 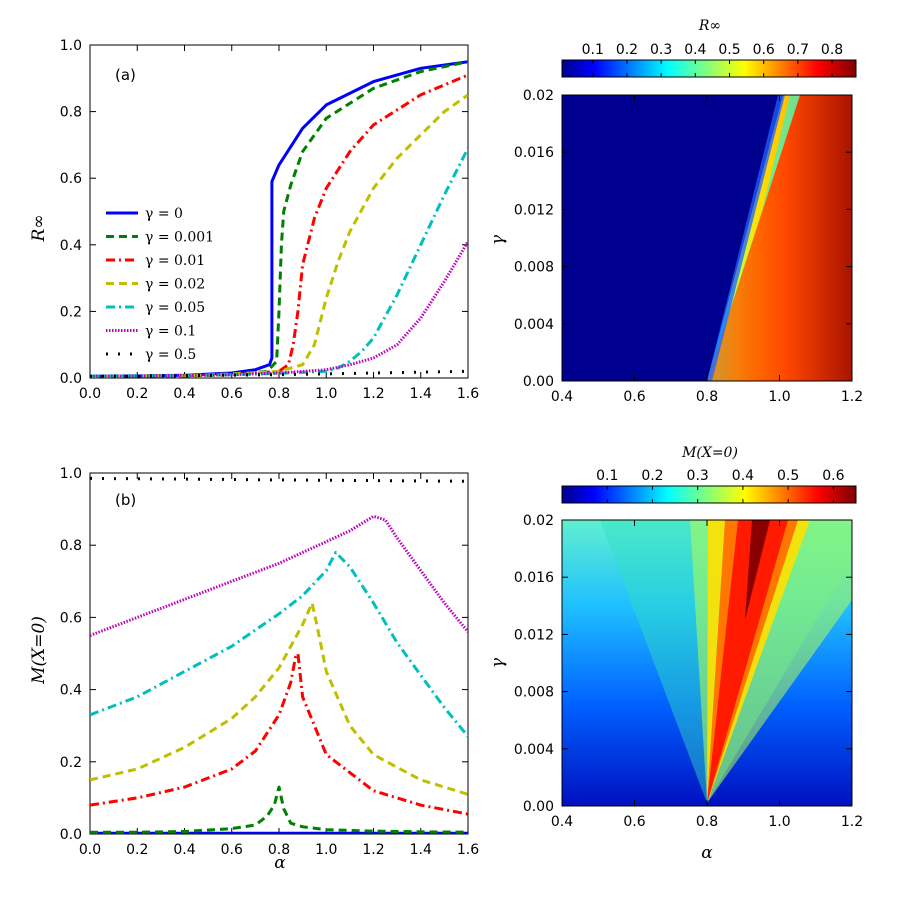 What do you see at coordinates (125, 75) in the screenshot?
I see `panel-label-a: (a)` at bounding box center [125, 75].